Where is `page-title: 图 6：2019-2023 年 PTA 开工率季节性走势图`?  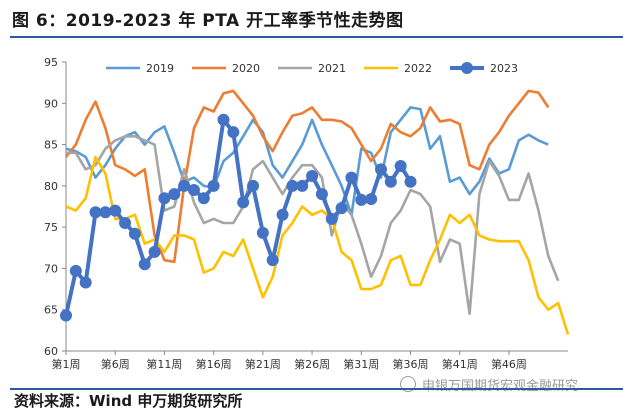 page-title: 图 6：2019-2023 年 PTA 开工率季节性走势图 is located at coordinates (208, 21).